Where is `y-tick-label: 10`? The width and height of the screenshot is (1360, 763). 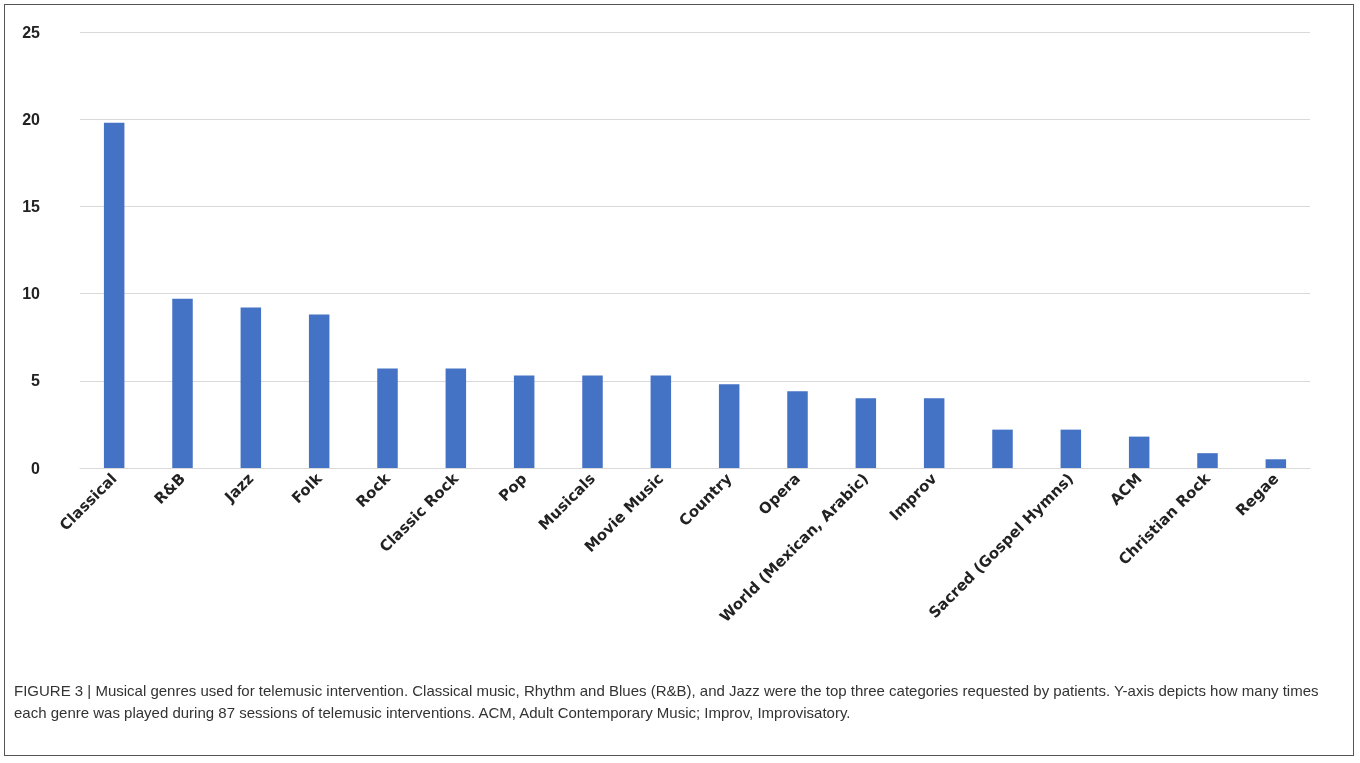 y-tick-label: 10 is located at coordinates (31, 294).